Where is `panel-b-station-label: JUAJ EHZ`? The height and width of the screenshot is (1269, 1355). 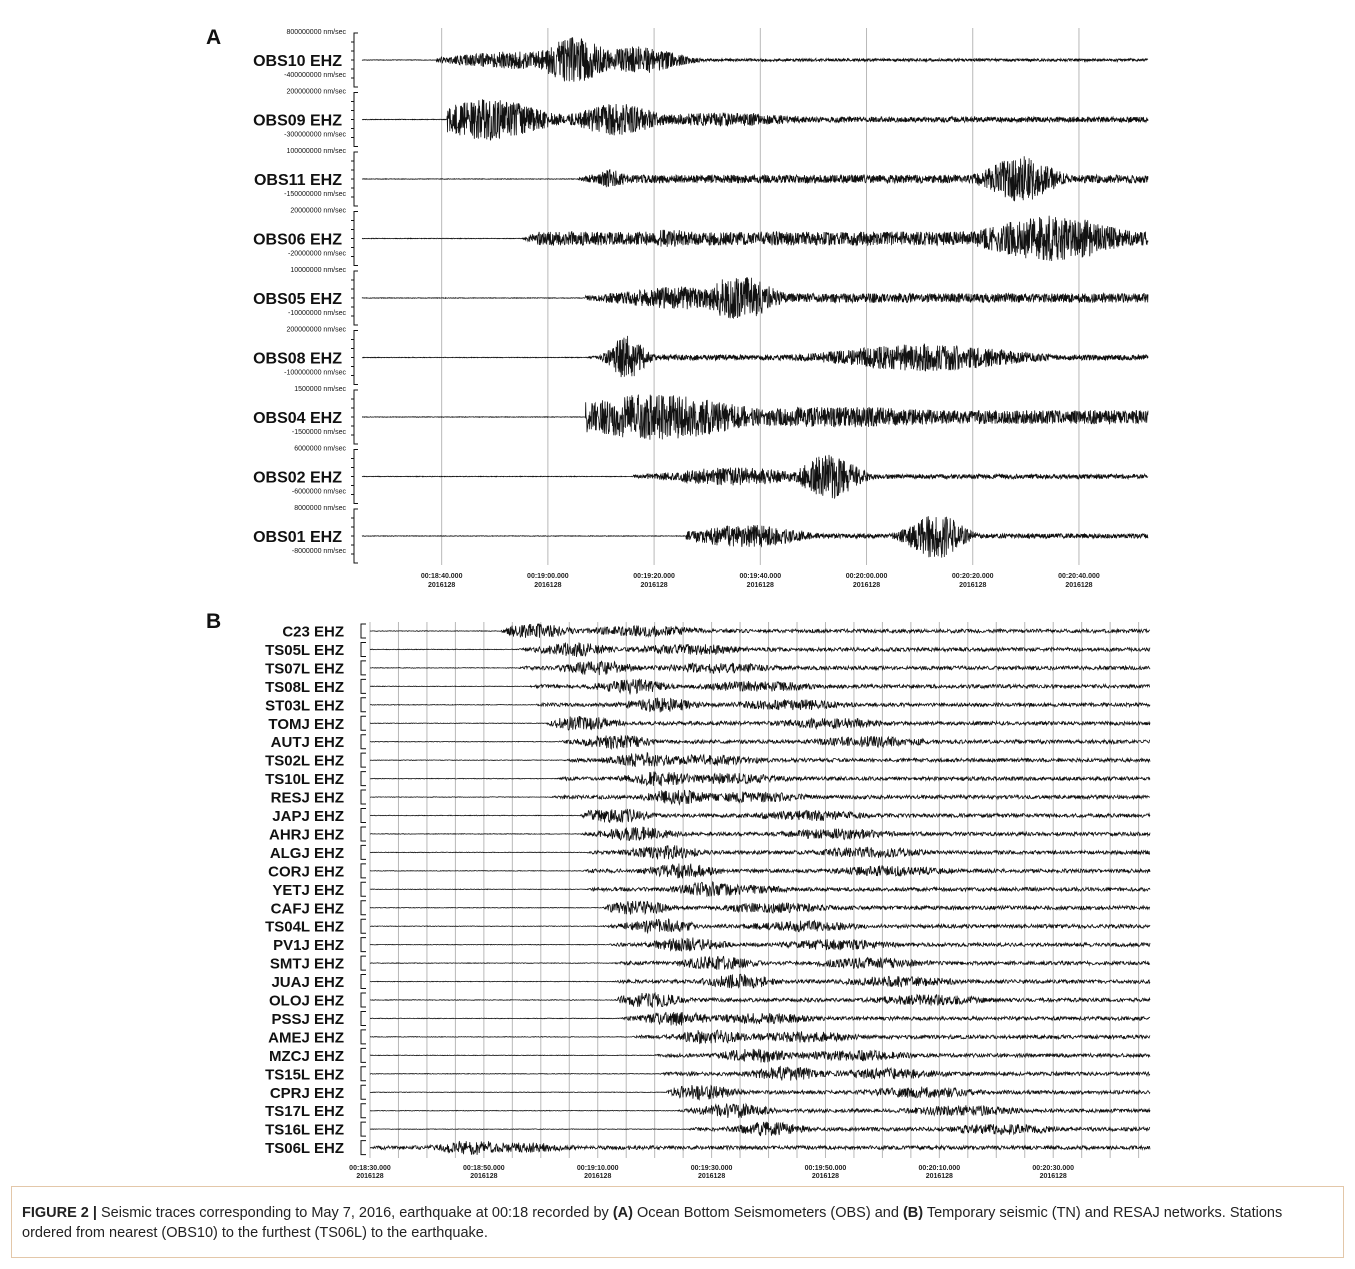
panel-b-station-label: JUAJ EHZ is located at coordinates (307, 982).